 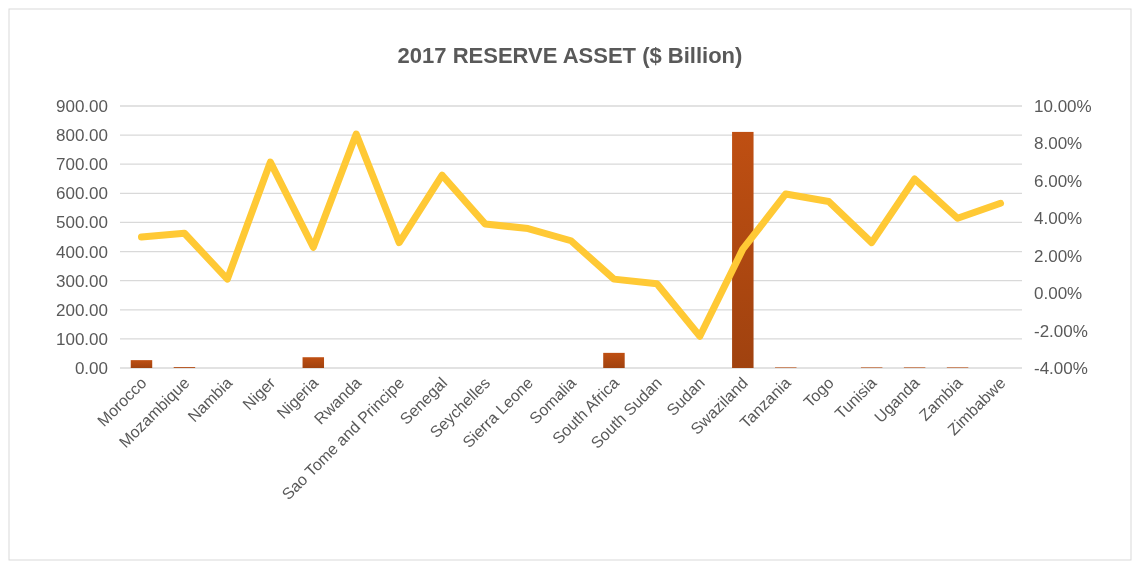 What do you see at coordinates (82, 136) in the screenshot?
I see `y-tick-label: 800.00` at bounding box center [82, 136].